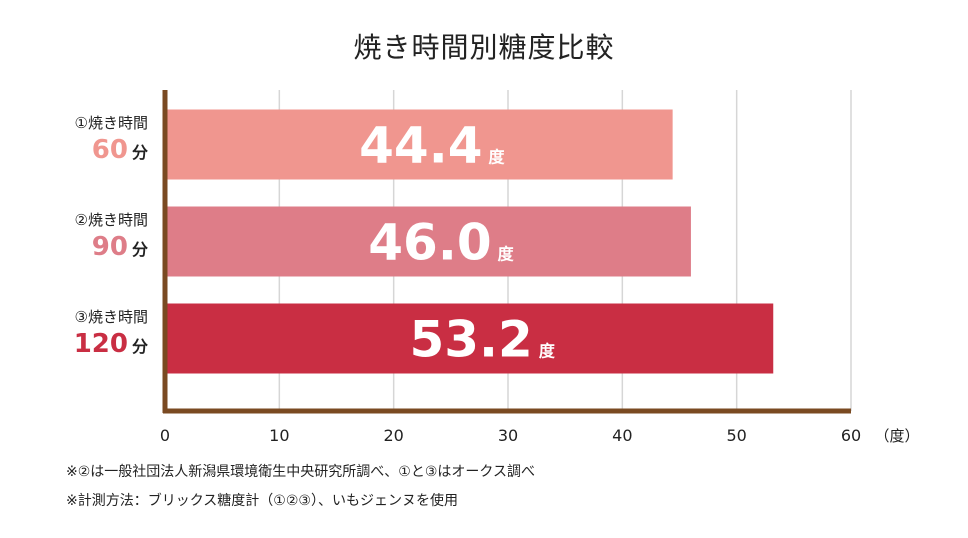 This screenshot has width=968, height=538. I want to click on footnote-source: ※②は一般社団法人新潟県環境衛生中央研究所調べ、①と③はオークス調べ, so click(300, 472).